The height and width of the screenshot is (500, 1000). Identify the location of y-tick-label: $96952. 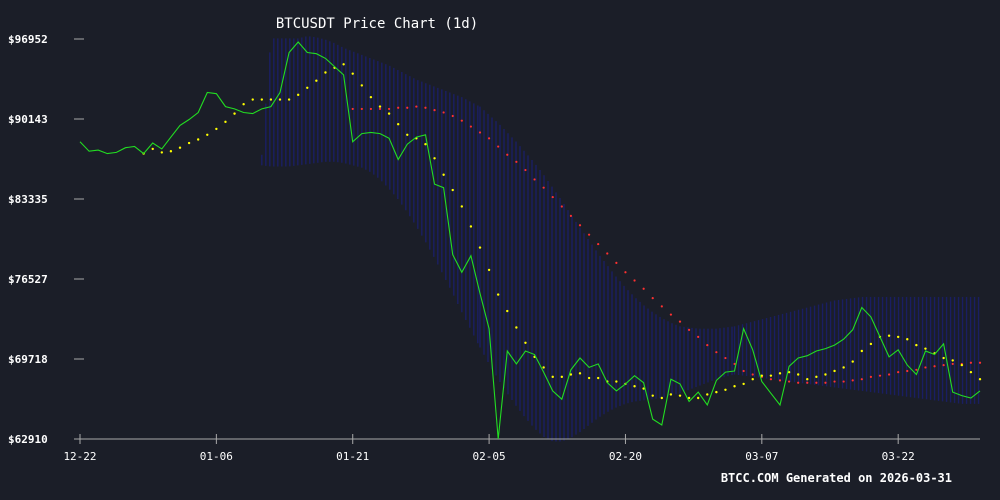
(28, 39).